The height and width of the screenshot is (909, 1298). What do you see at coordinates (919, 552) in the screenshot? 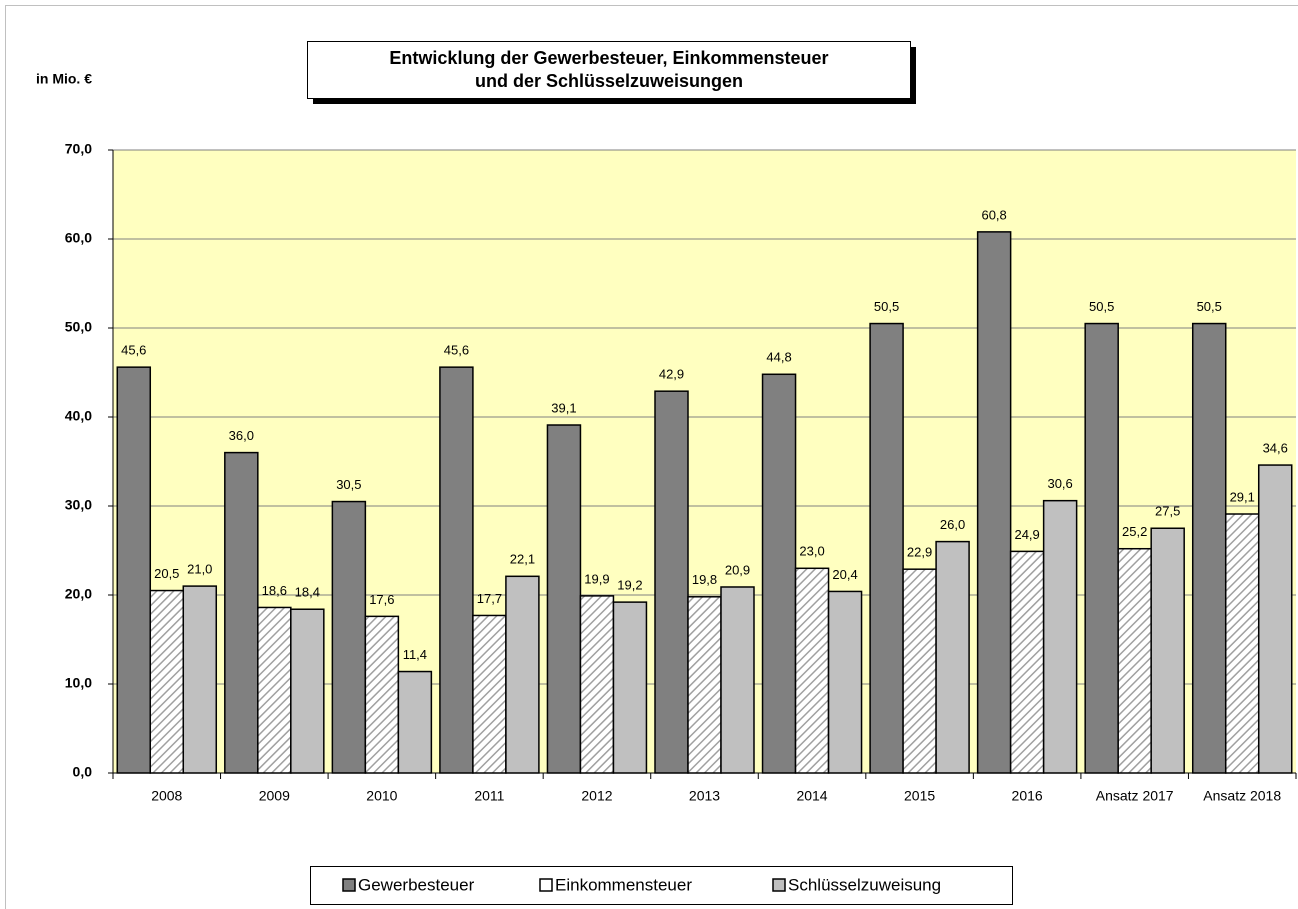
I see `value-label: 22,9` at bounding box center [919, 552].